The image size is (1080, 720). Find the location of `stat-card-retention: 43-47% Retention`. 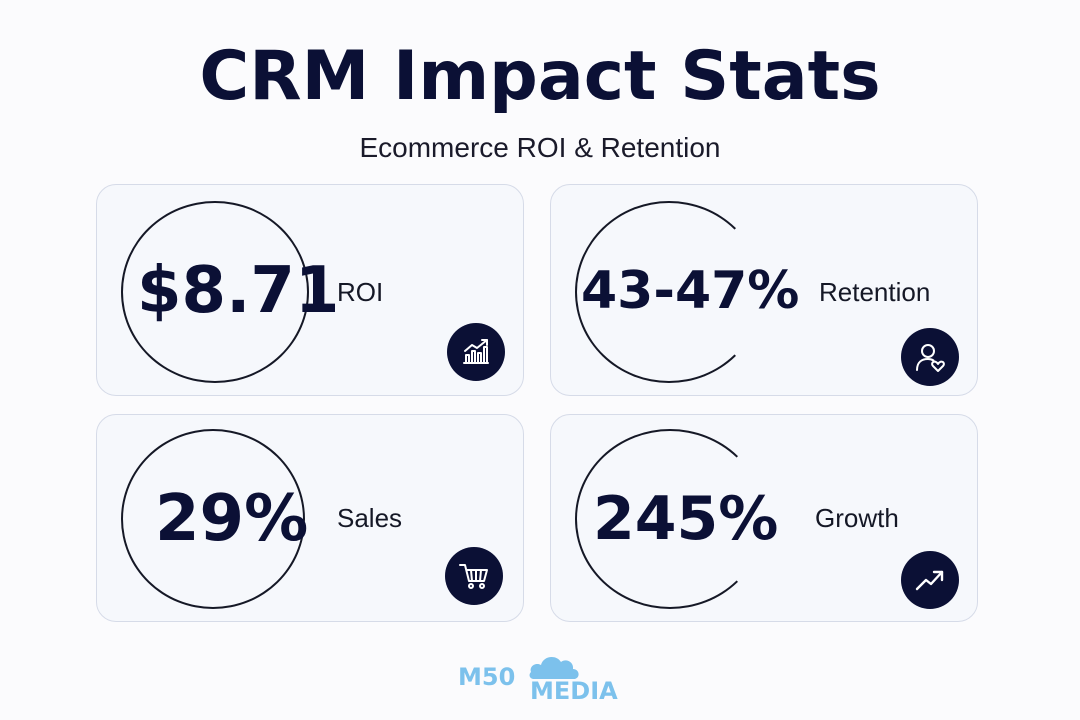

stat-card-retention: 43-47% Retention is located at coordinates (764, 290).